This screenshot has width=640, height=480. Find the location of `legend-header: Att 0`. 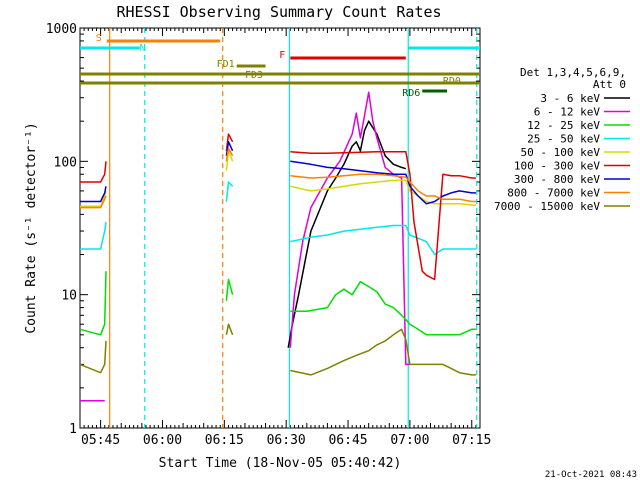

legend-header: Att 0 is located at coordinates (609, 84).